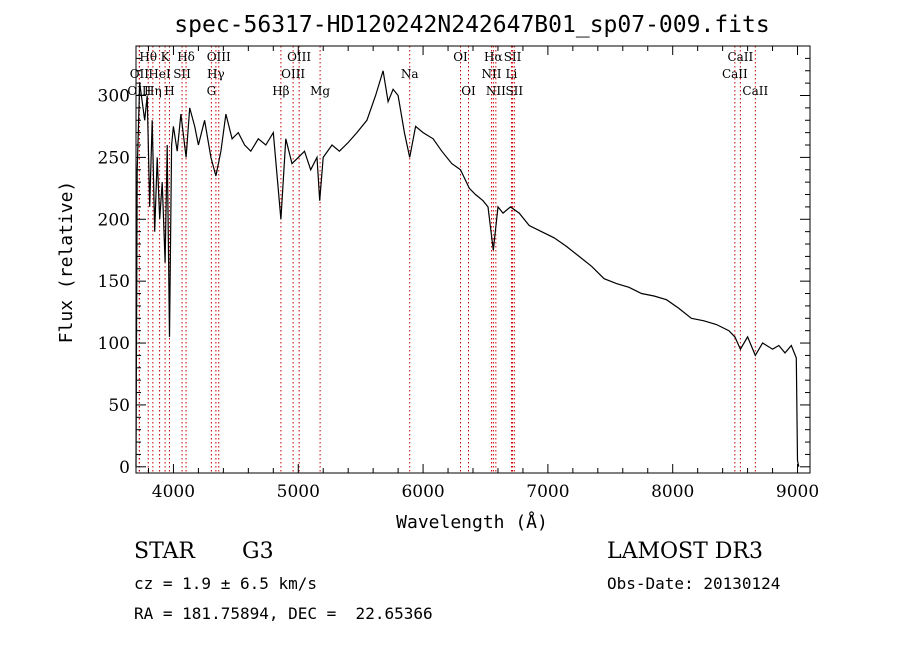 Image resolution: width=900 pixels, height=649 pixels. I want to click on line-marker-label: G, so click(212, 91).